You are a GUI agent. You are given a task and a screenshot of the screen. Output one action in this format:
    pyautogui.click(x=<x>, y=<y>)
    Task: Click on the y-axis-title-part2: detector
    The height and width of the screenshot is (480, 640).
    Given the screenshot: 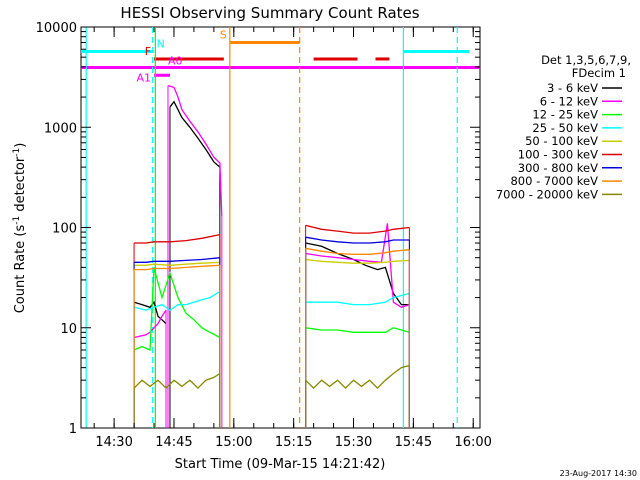 What is the action you would take?
    pyautogui.click(x=20, y=186)
    